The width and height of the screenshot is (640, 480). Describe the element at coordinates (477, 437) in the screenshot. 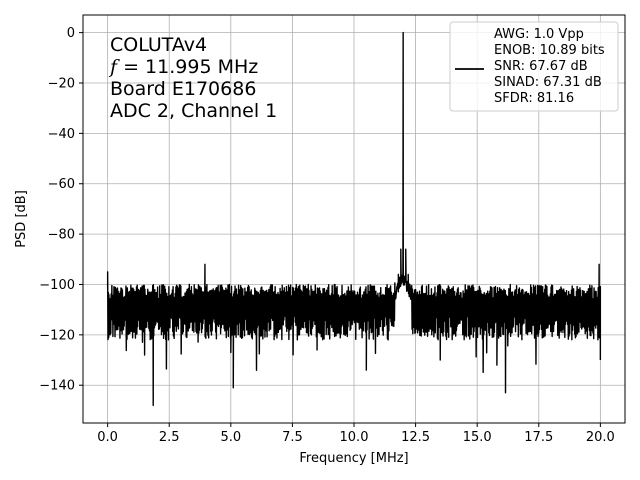

I see `x-tick-label: 15.0` at that location.